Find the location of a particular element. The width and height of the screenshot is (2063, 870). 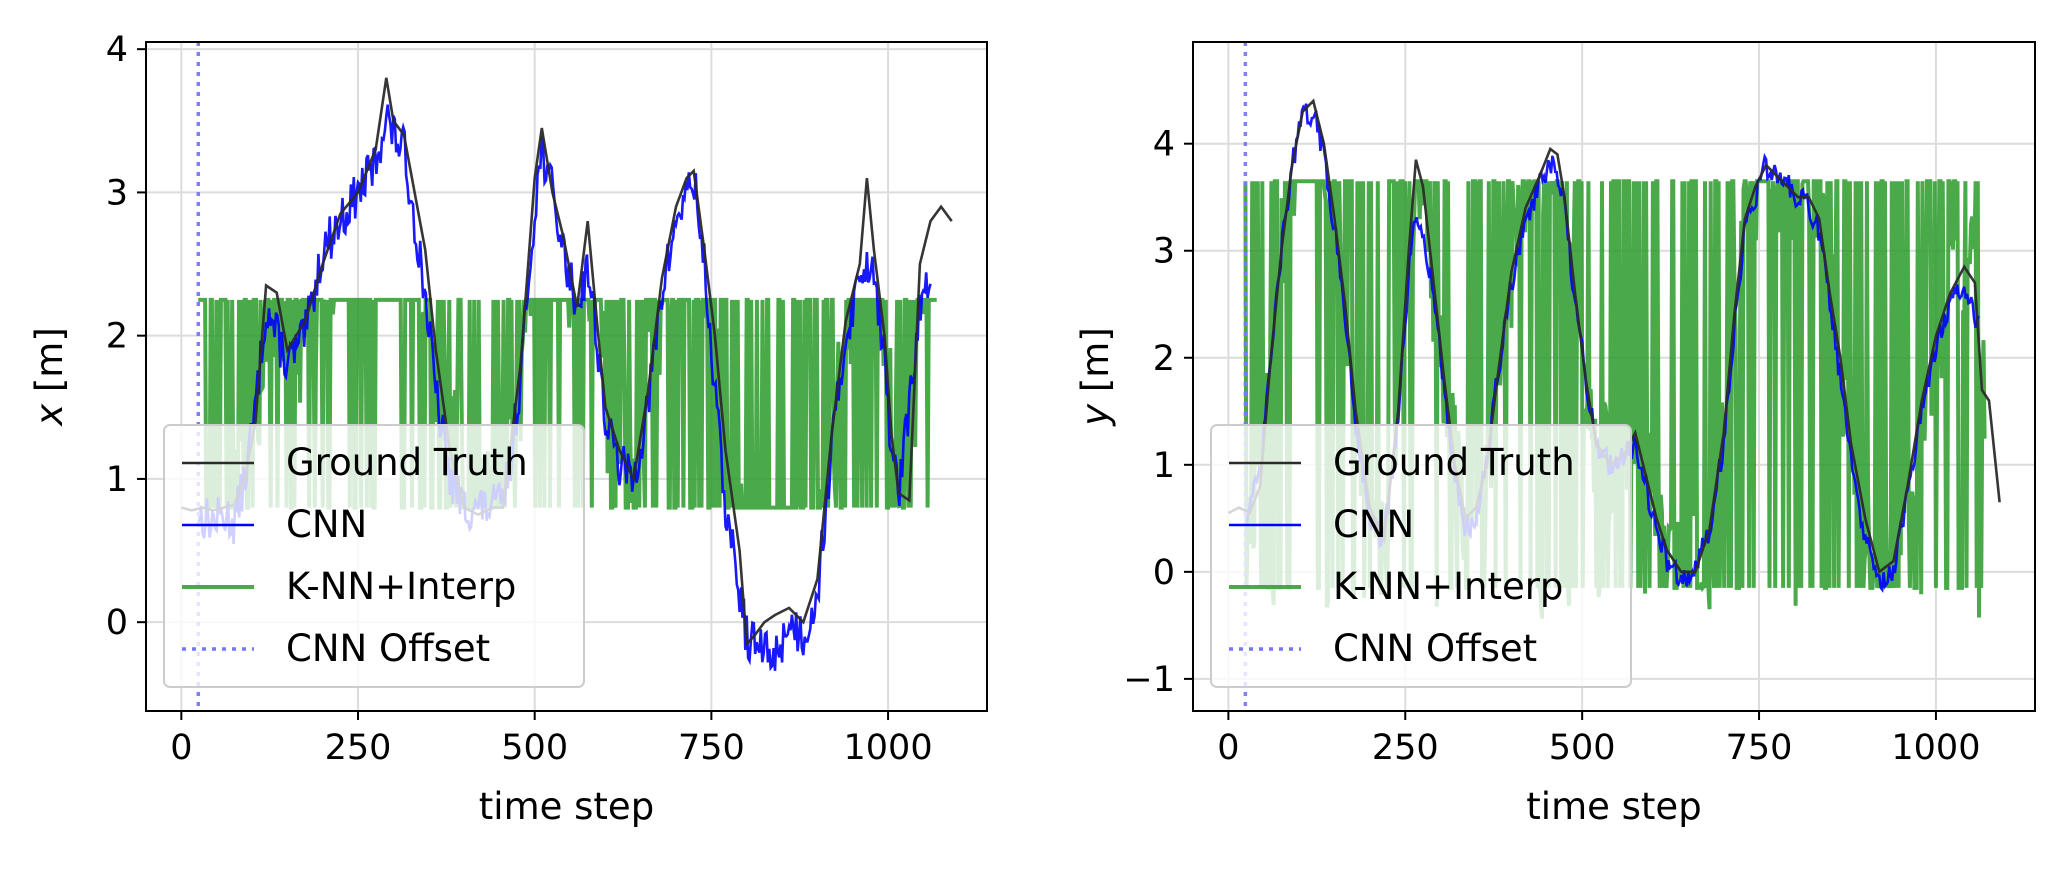

y-axis-label: y [m] is located at coordinates (1095, 377).